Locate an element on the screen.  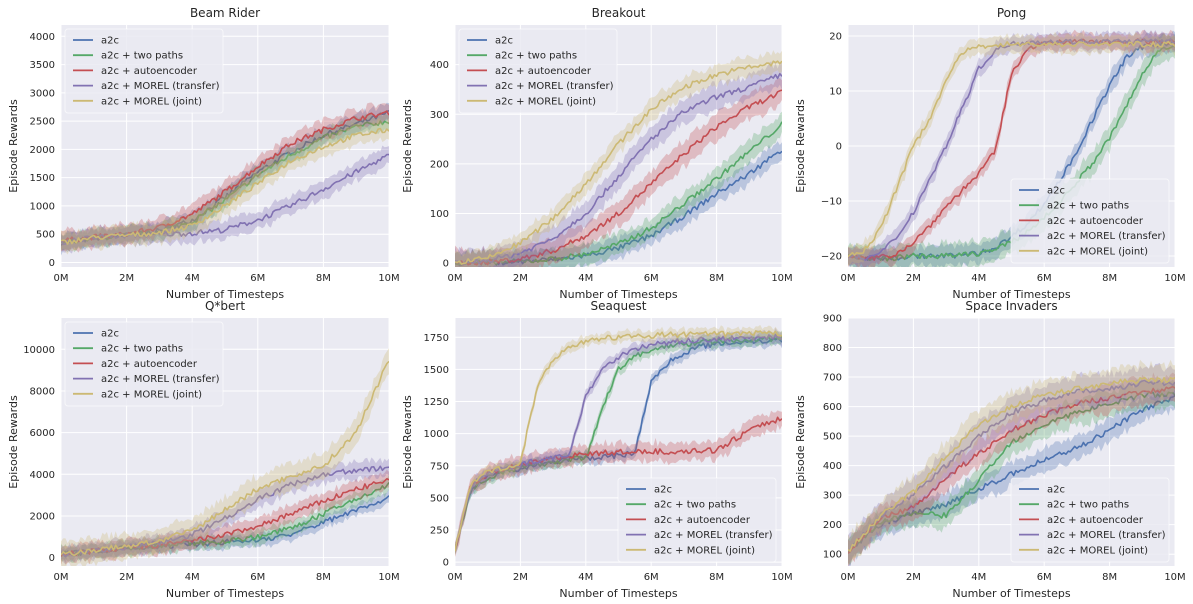
band-a2c is located at coordinates (1011, 148).